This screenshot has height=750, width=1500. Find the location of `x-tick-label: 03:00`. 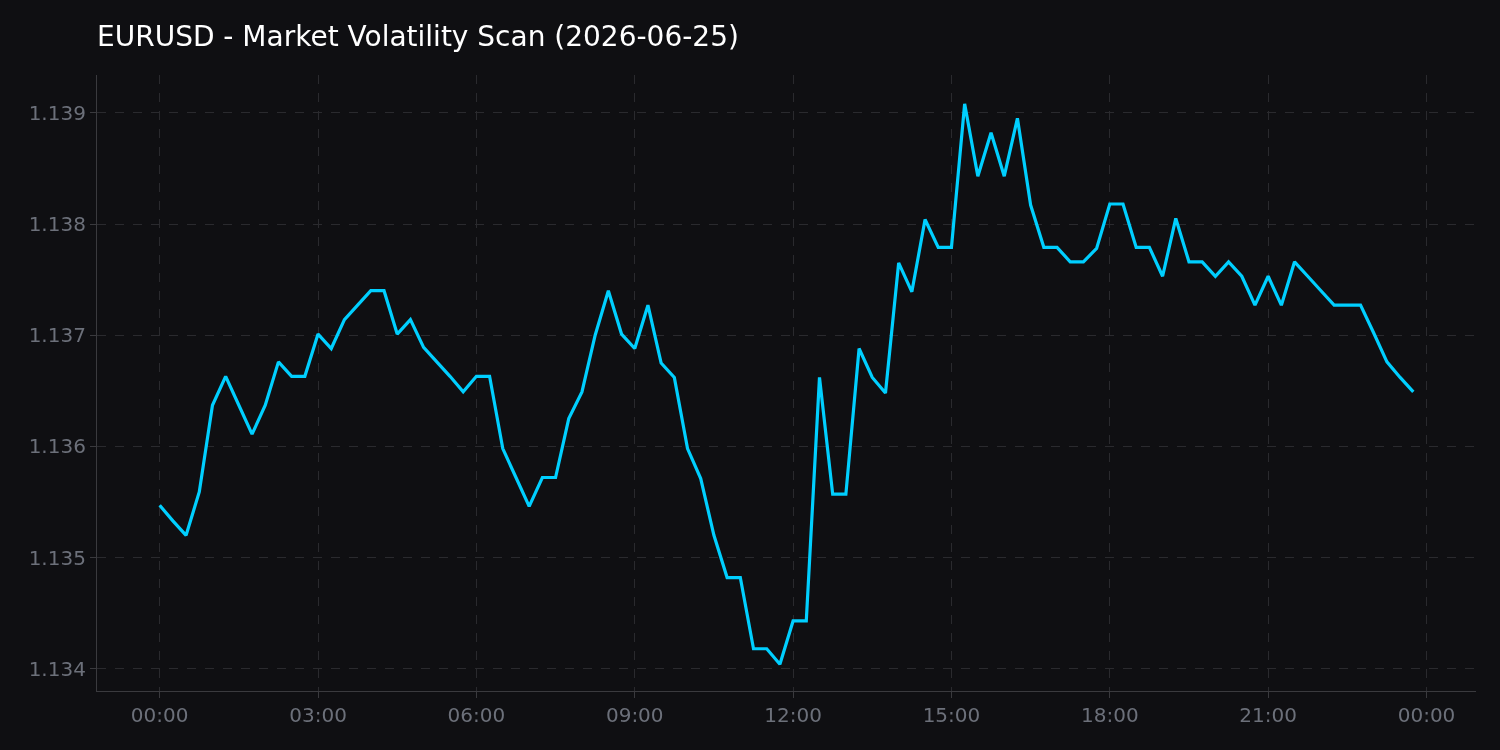

x-tick-label: 03:00 is located at coordinates (318, 715).